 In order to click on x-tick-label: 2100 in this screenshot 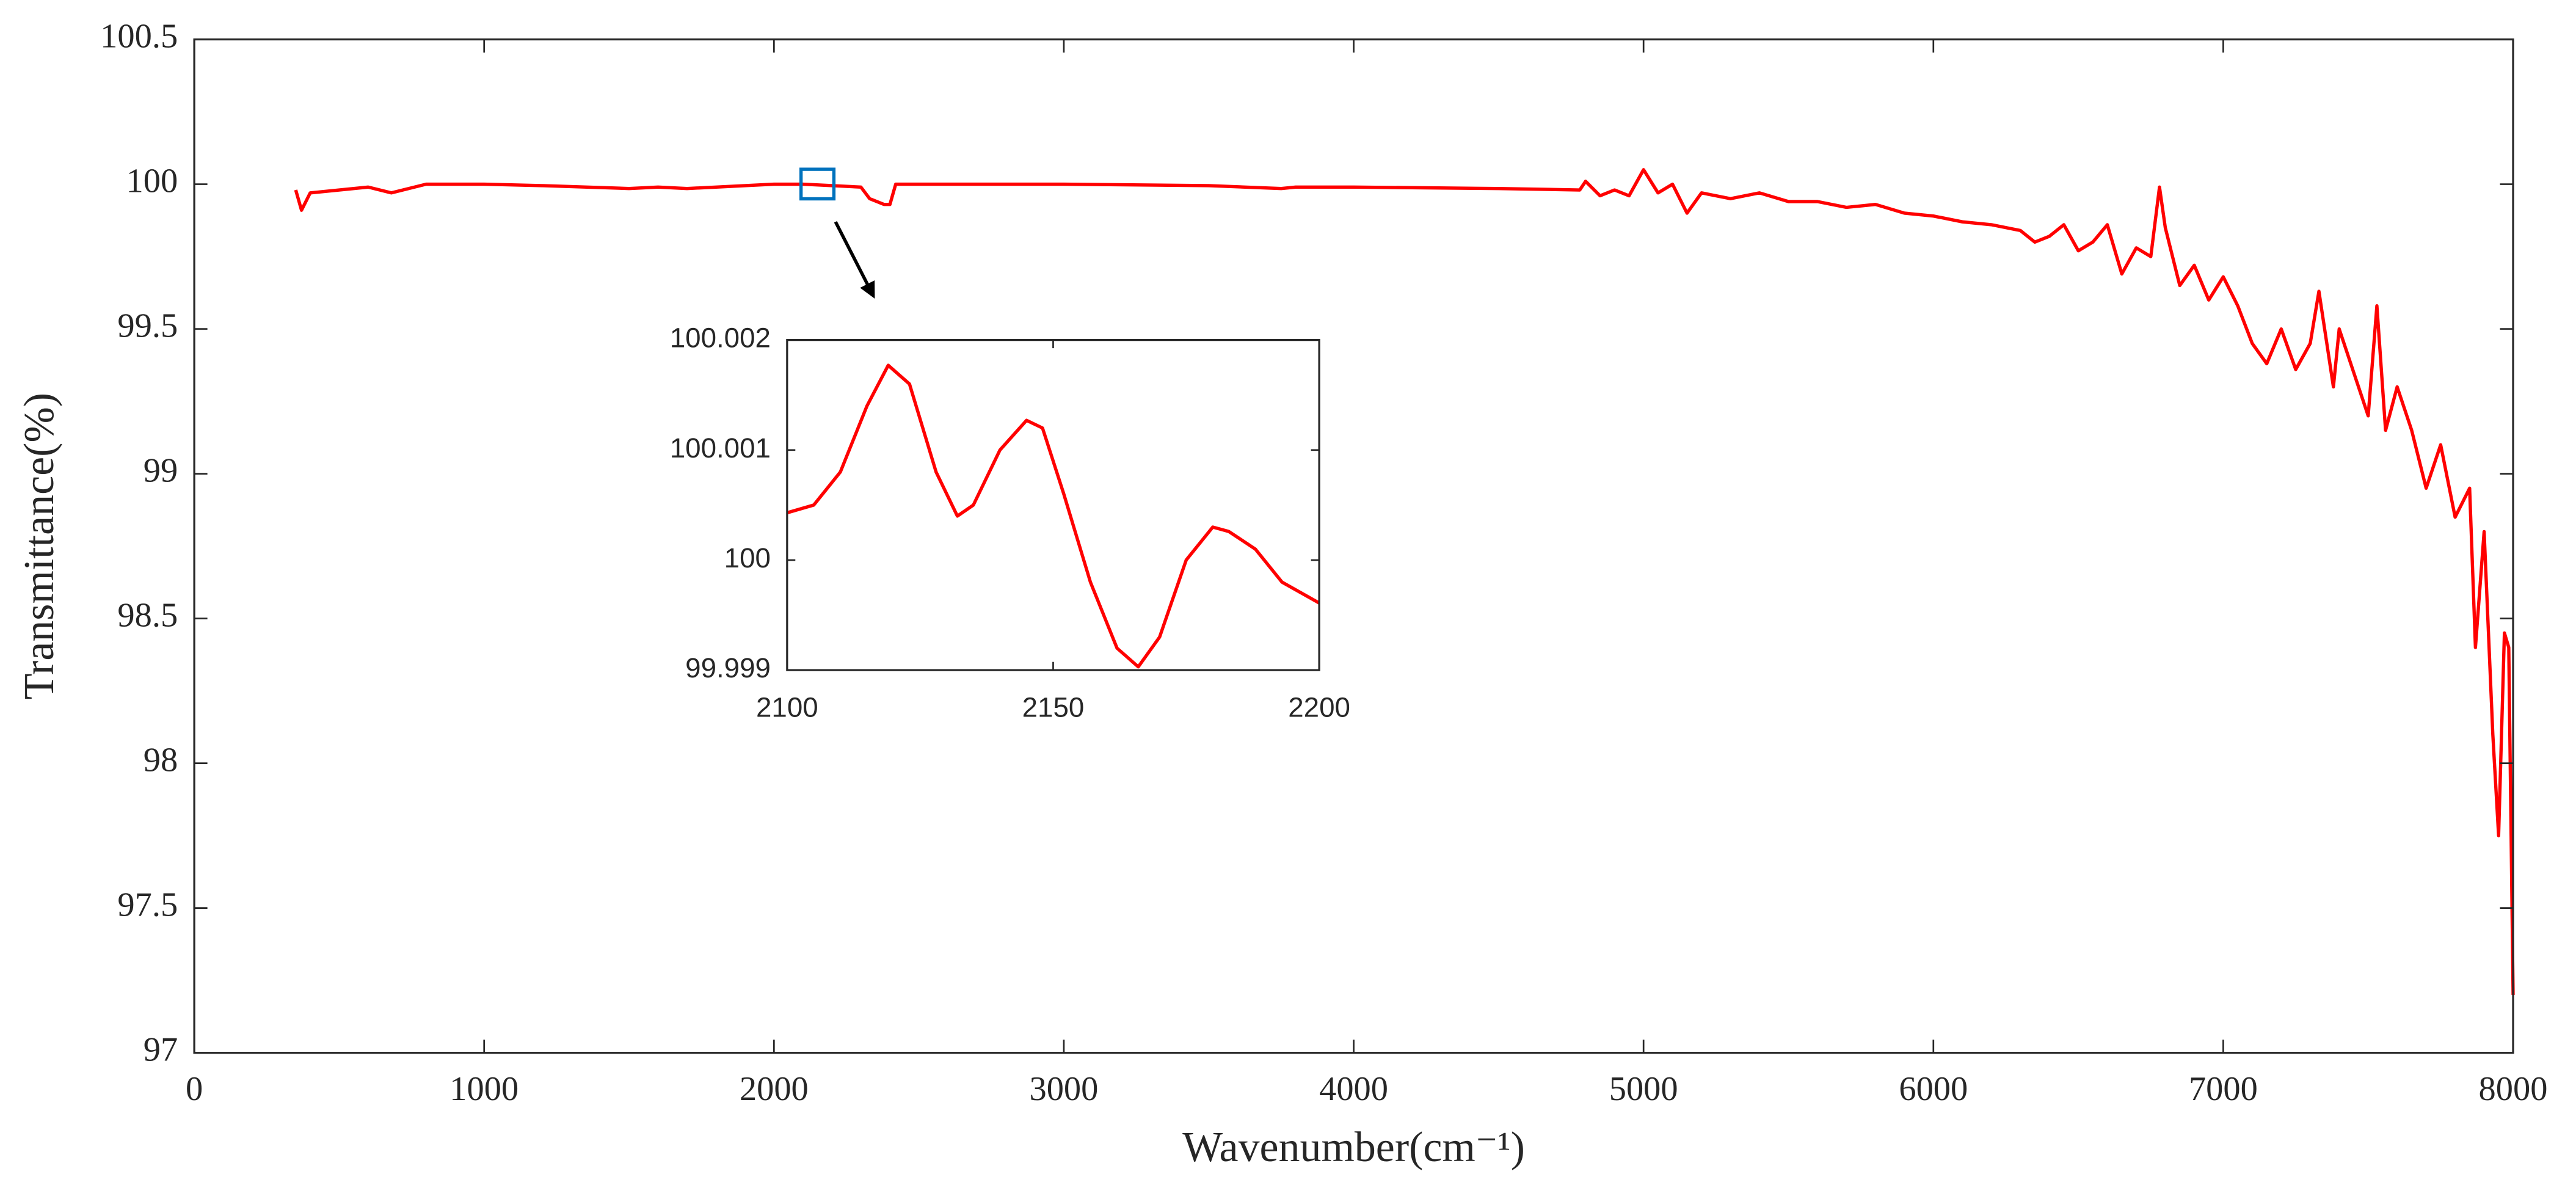, I will do `click(787, 707)`.